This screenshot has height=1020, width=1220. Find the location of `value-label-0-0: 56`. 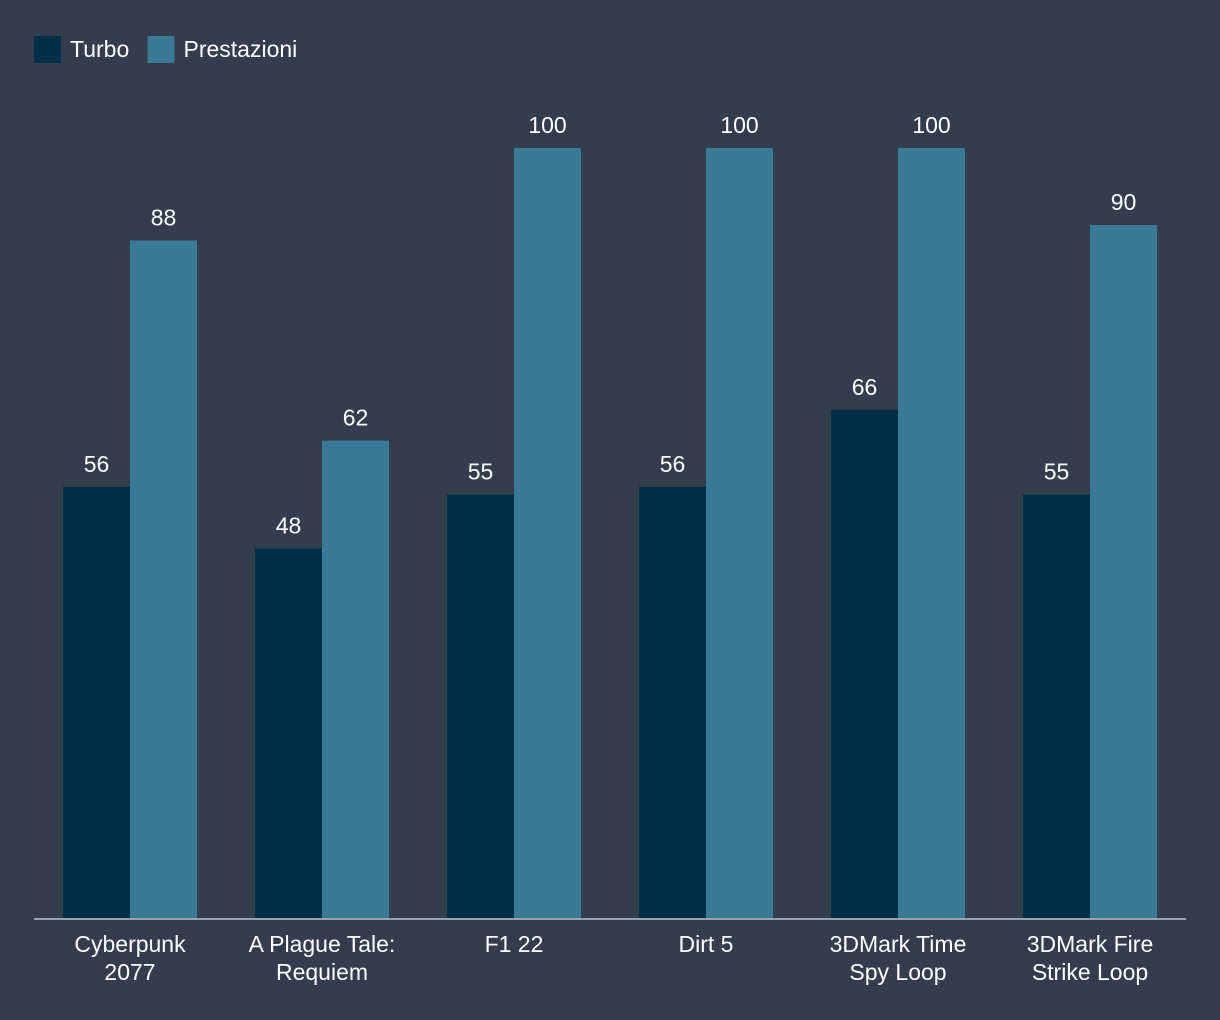

value-label-0-0: 56 is located at coordinates (97, 464).